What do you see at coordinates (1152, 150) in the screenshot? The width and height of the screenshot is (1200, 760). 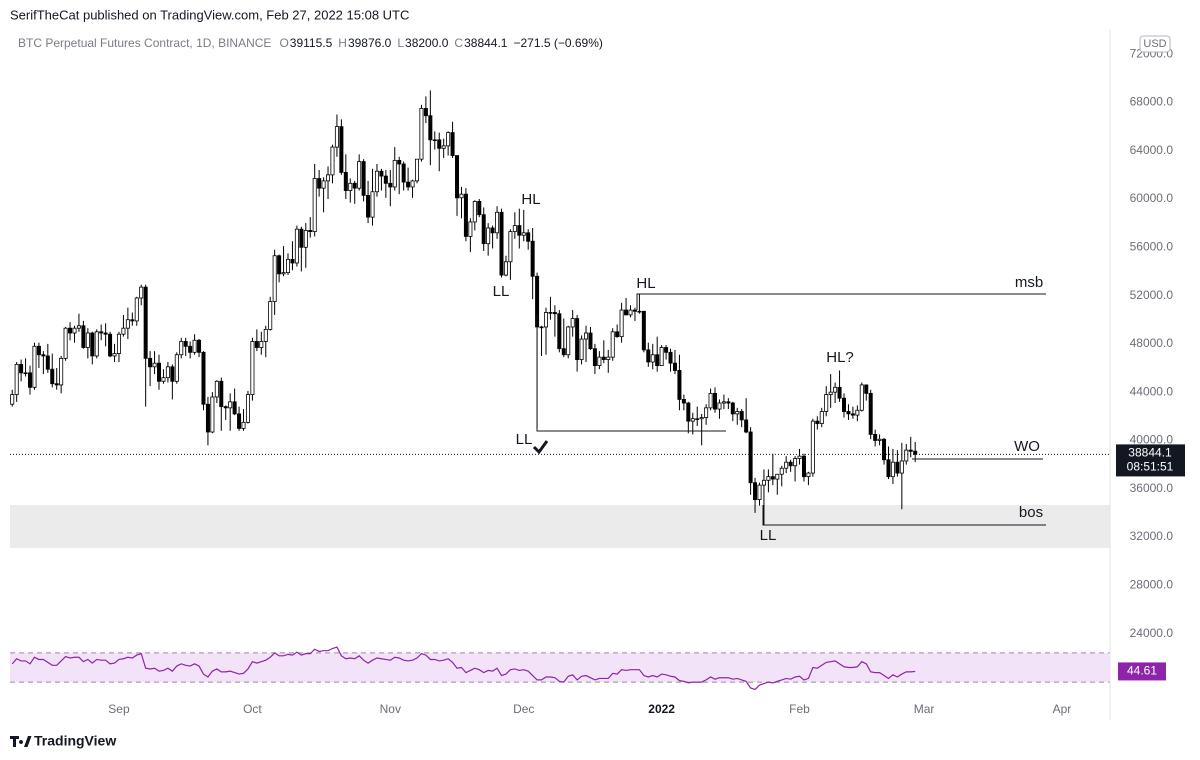 I see `y-tick-label: 64000.0` at bounding box center [1152, 150].